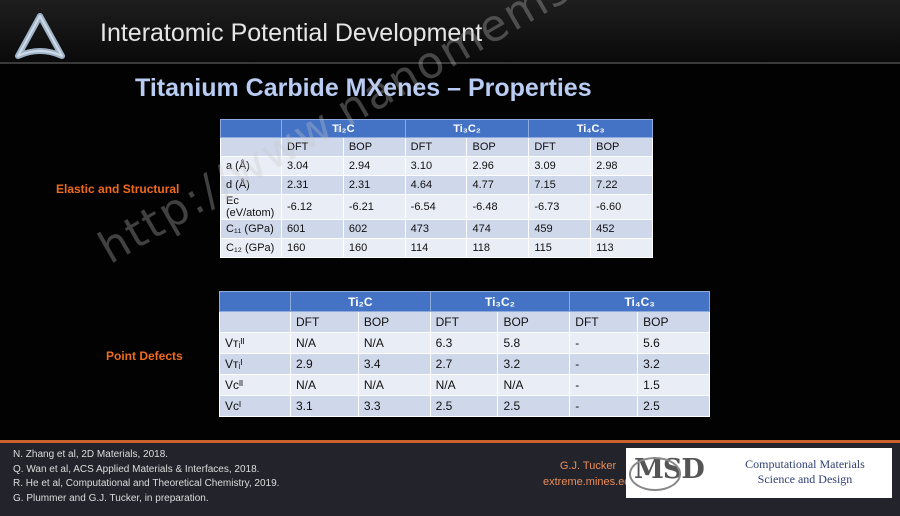  What do you see at coordinates (374, 166) in the screenshot?
I see `value-cell: 2.94` at bounding box center [374, 166].